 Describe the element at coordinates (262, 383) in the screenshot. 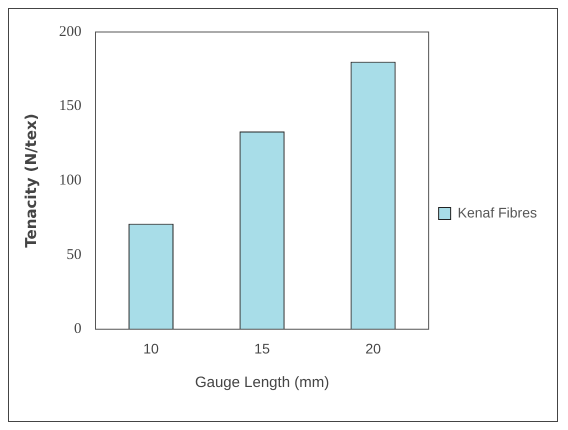

I see `x-axis-title: Gauge Length (mm)` at that location.